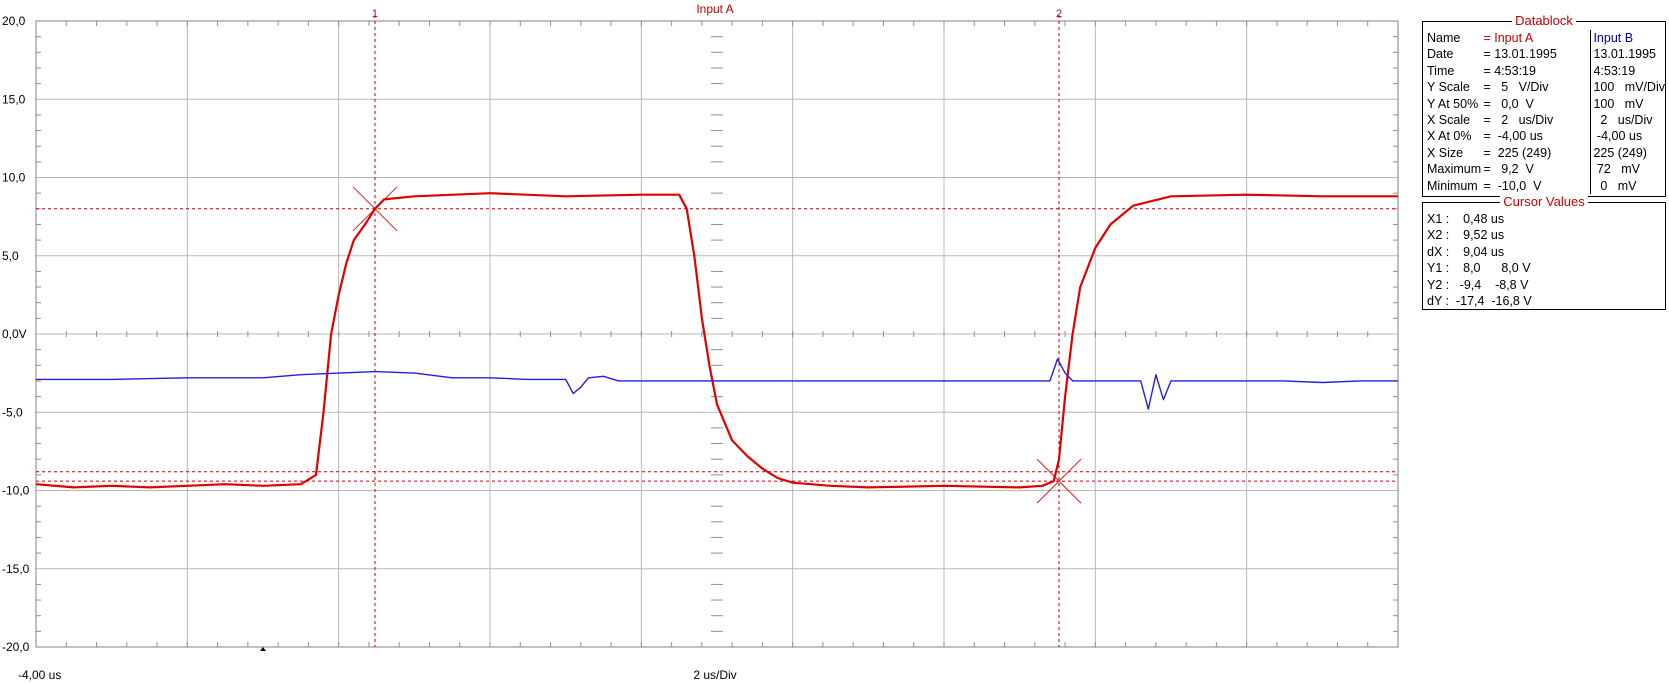 The height and width of the screenshot is (683, 1669). I want to click on datablock-key: X At 0%, so click(1449, 136).